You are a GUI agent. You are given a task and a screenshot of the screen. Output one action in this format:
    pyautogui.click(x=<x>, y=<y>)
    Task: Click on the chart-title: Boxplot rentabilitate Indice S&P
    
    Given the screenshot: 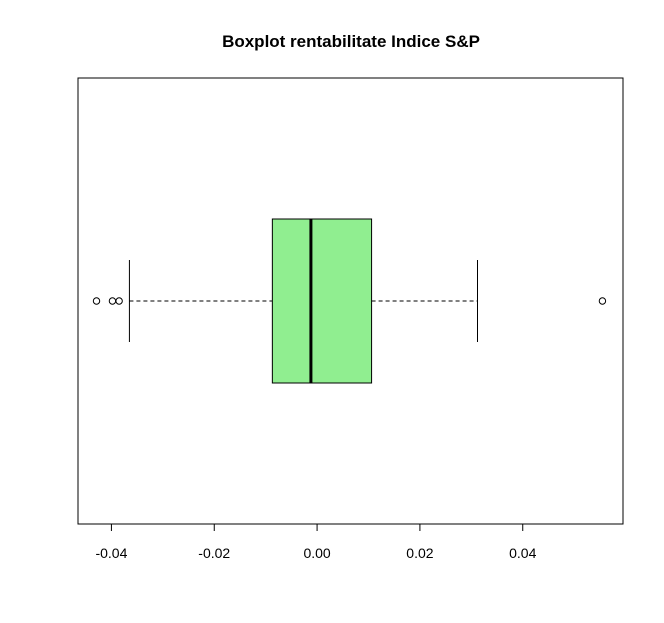 What is the action you would take?
    pyautogui.click(x=351, y=41)
    